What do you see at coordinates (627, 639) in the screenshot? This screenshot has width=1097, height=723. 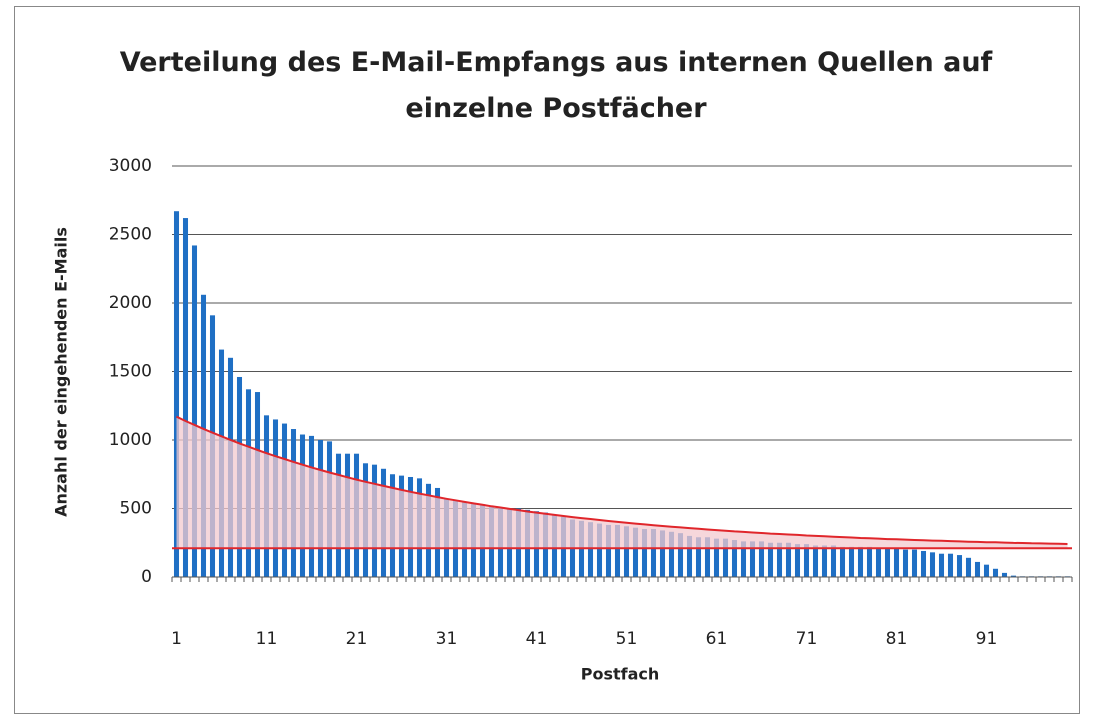 I see `x-tick-label: 51` at bounding box center [627, 639].